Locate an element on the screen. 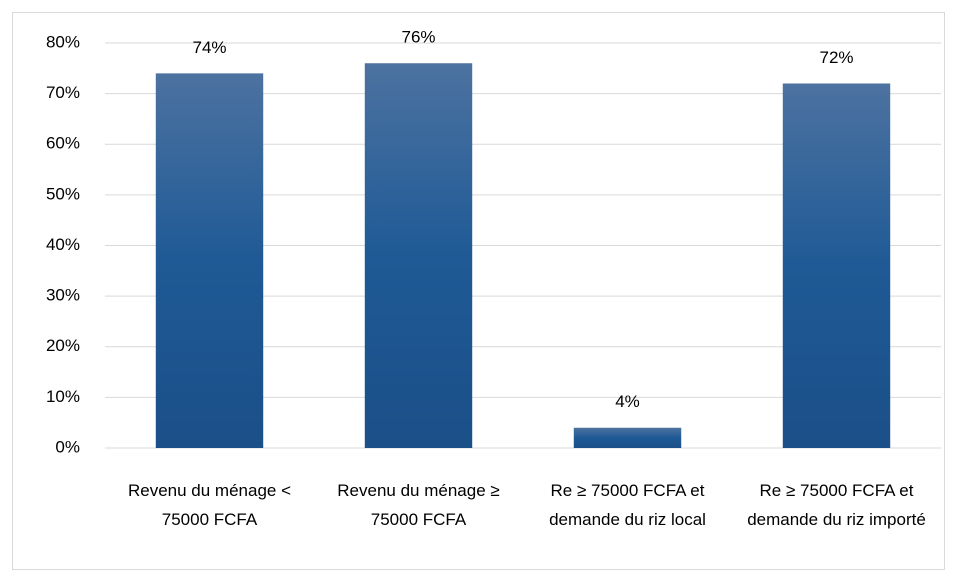 This screenshot has height=581, width=957. y-tick-label: 80% is located at coordinates (63, 41).